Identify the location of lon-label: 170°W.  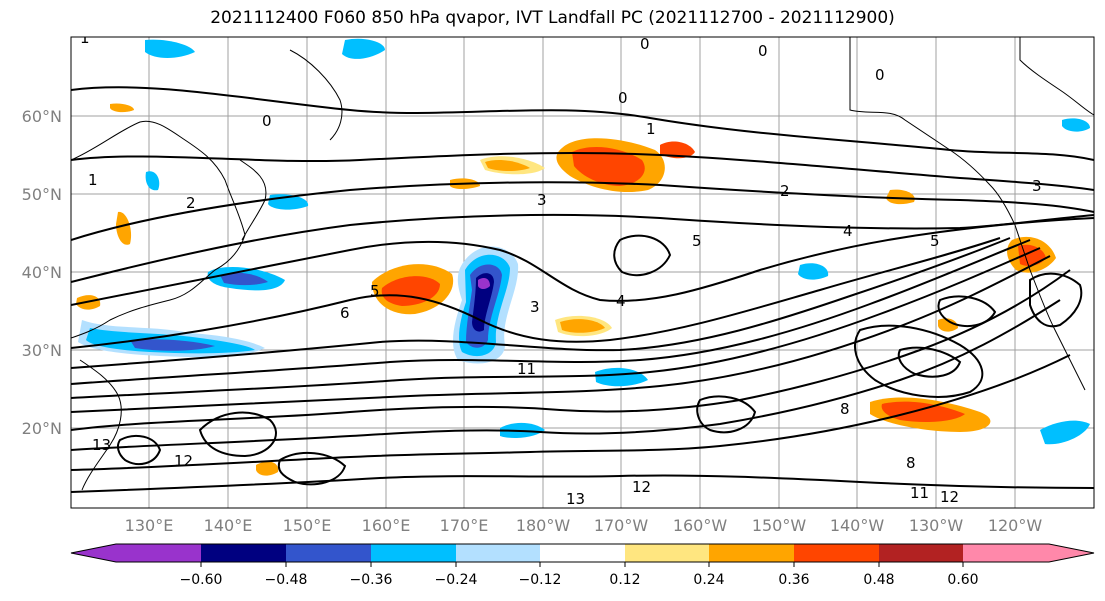
(621, 525).